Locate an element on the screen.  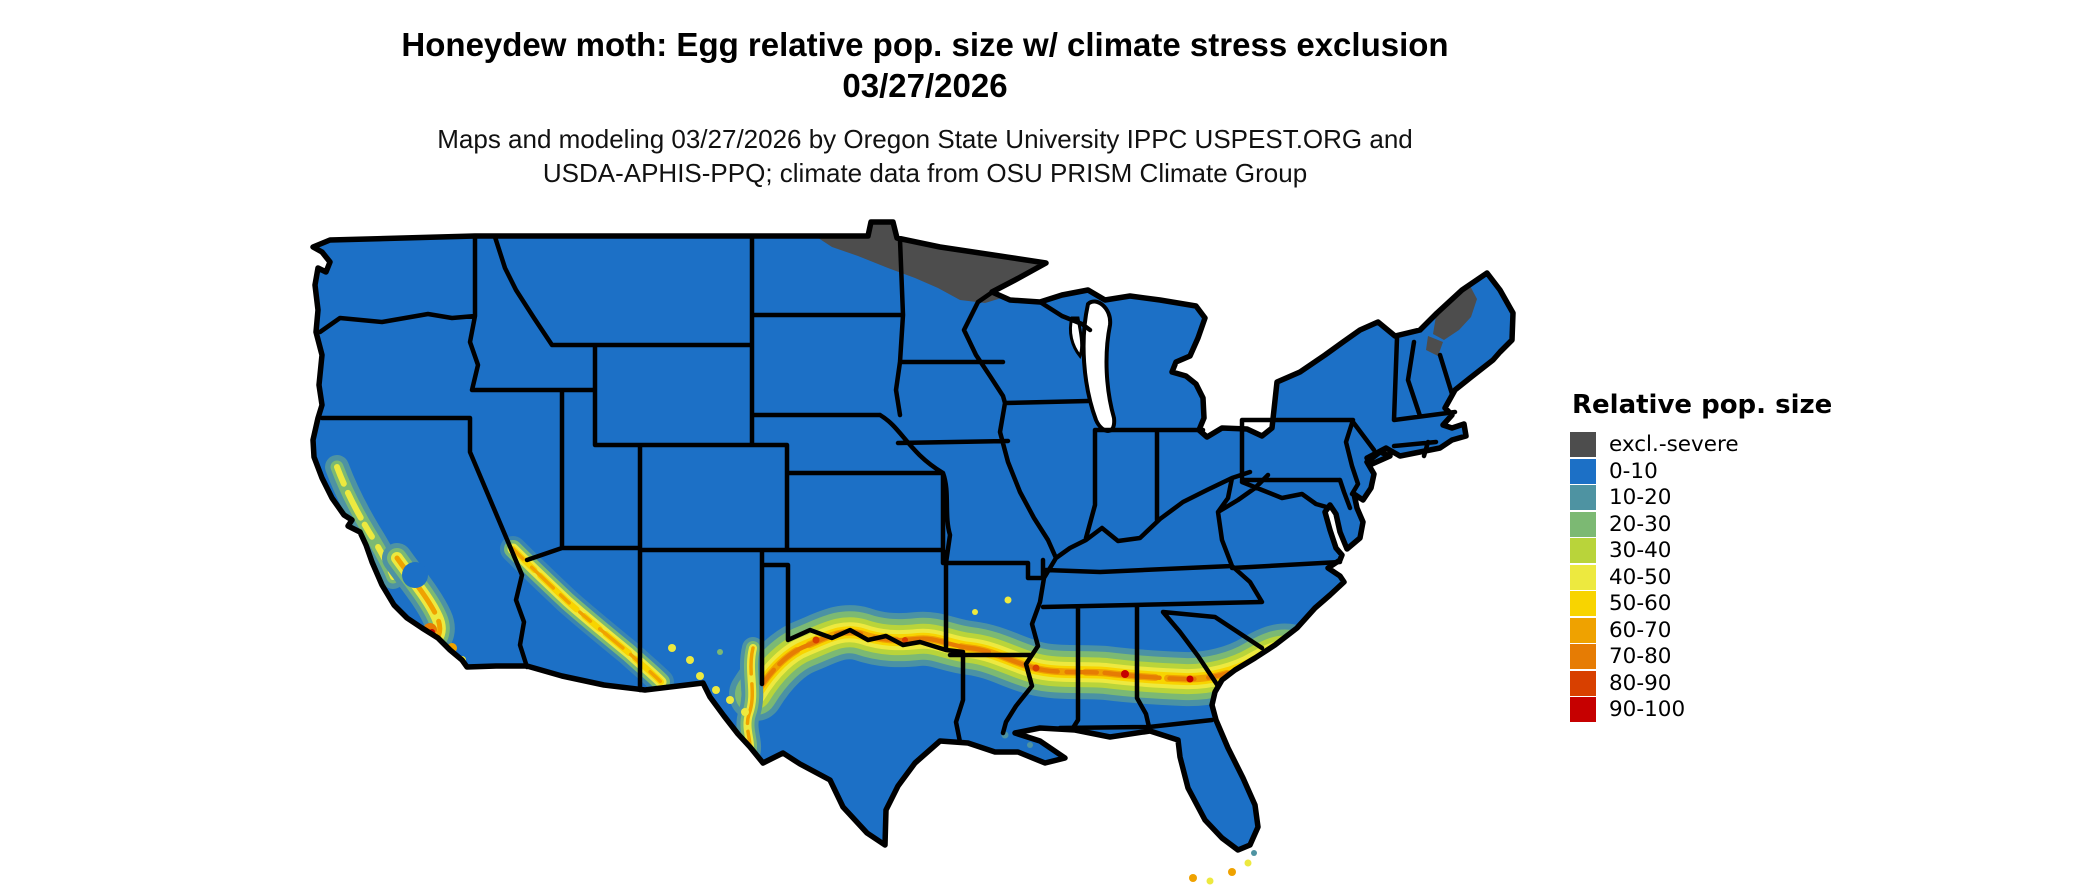
legend-label: 60-70 is located at coordinates (1640, 630).